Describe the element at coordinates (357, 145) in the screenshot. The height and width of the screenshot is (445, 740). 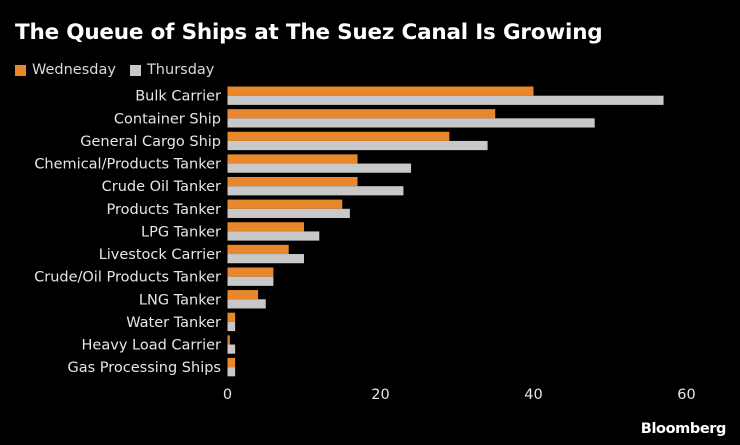
I see `bar-thursday-general-cargo-ship` at that location.